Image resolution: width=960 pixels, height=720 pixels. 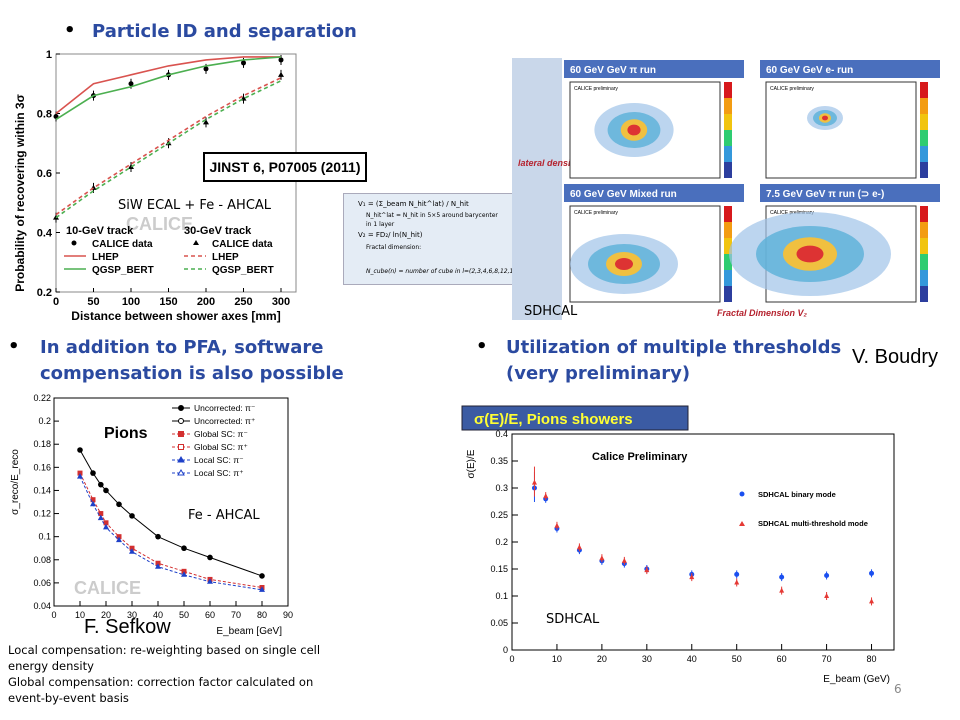 What do you see at coordinates (44, 174) in the screenshot?
I see `y-tick-label: 0.6` at bounding box center [44, 174].